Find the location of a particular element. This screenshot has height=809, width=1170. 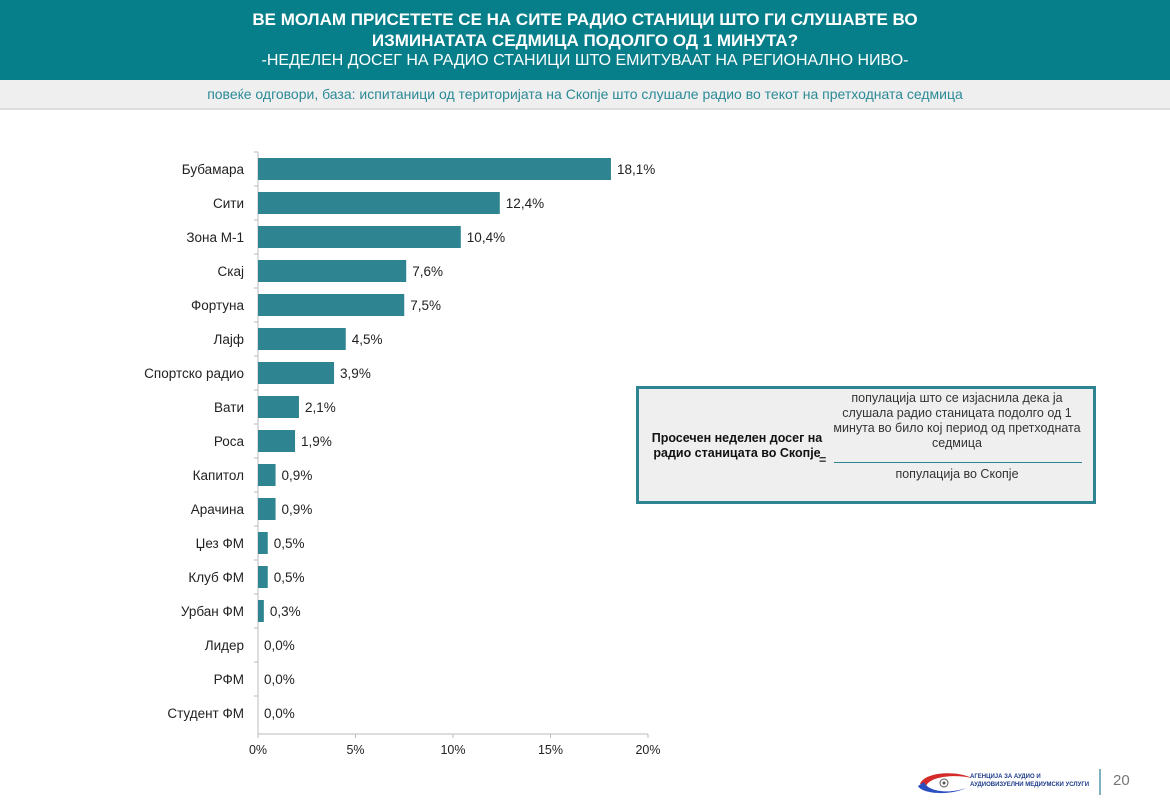

category-label: Лидер is located at coordinates (224, 645).